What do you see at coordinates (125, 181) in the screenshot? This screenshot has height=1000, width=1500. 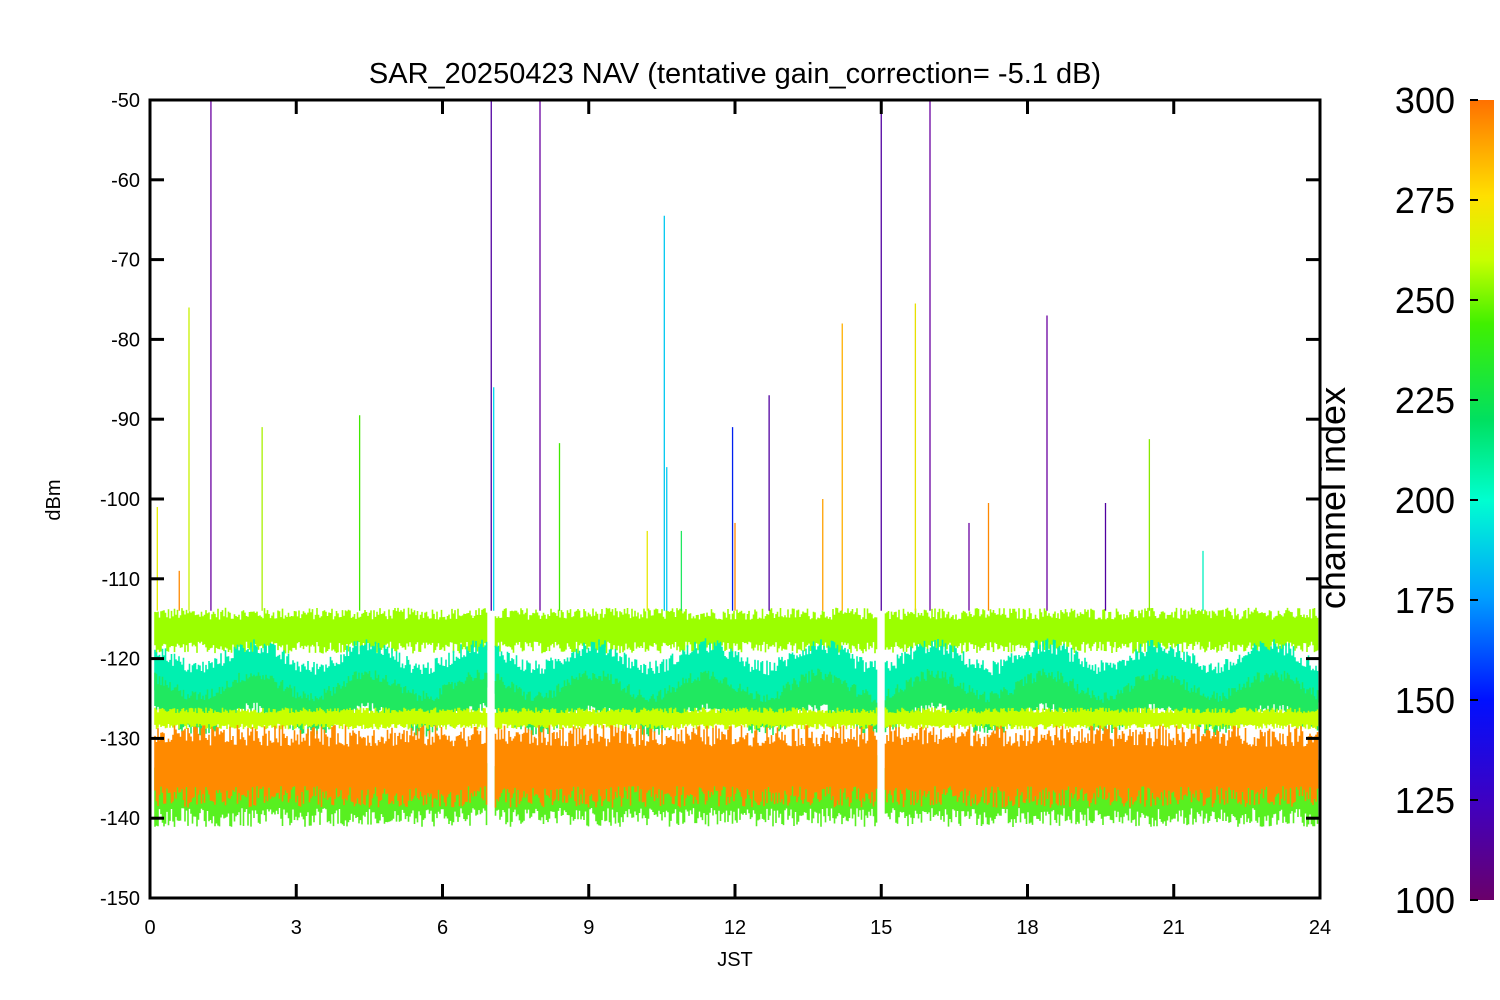 I see `y-tick-label: -60` at bounding box center [125, 181].